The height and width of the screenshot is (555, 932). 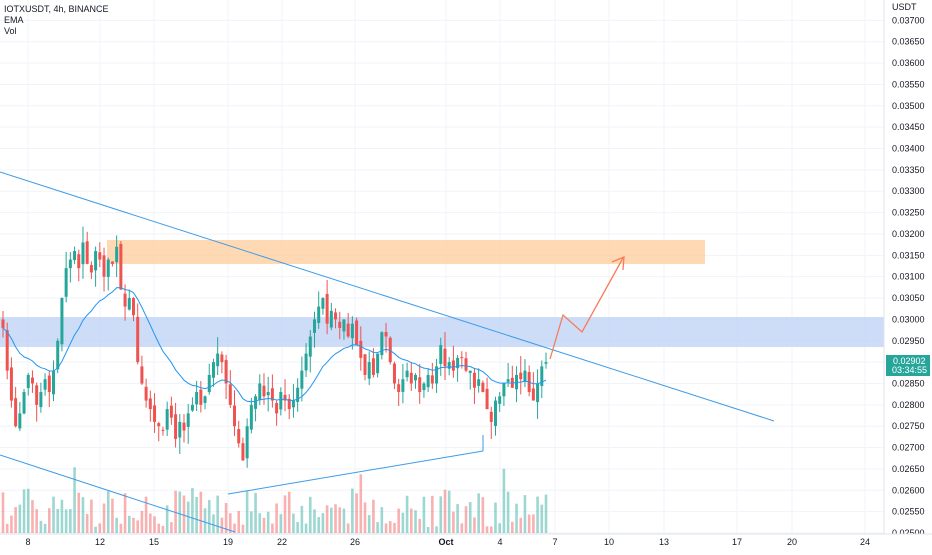 I want to click on time-axis: 8 12 15 19 22 26 Oct 4 7 10 13 17 20 24, so click(x=466, y=541).